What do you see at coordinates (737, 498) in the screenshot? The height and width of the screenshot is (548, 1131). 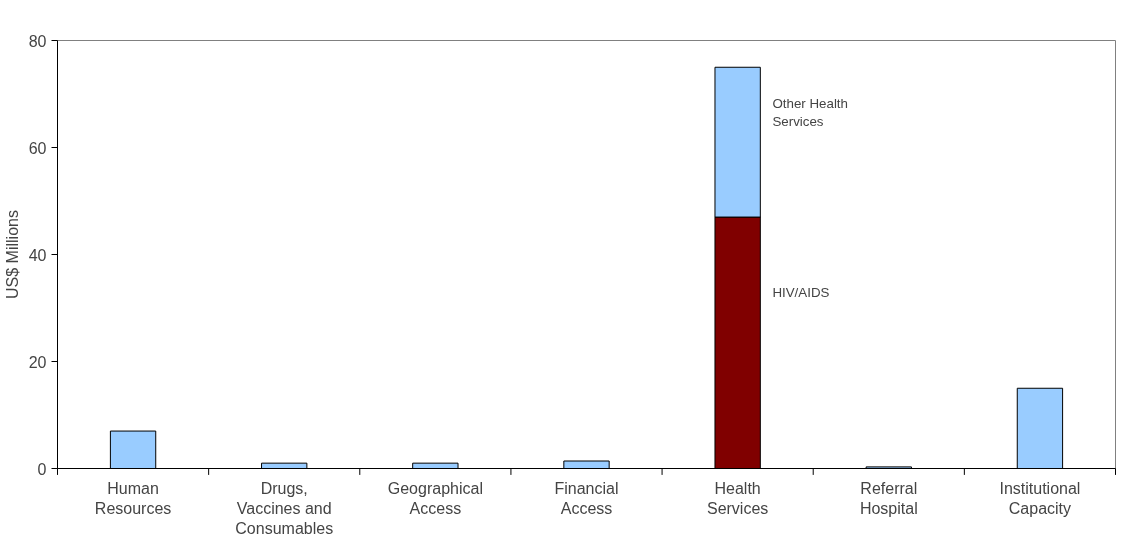 I see `x-tick-label: Health Services` at bounding box center [737, 498].